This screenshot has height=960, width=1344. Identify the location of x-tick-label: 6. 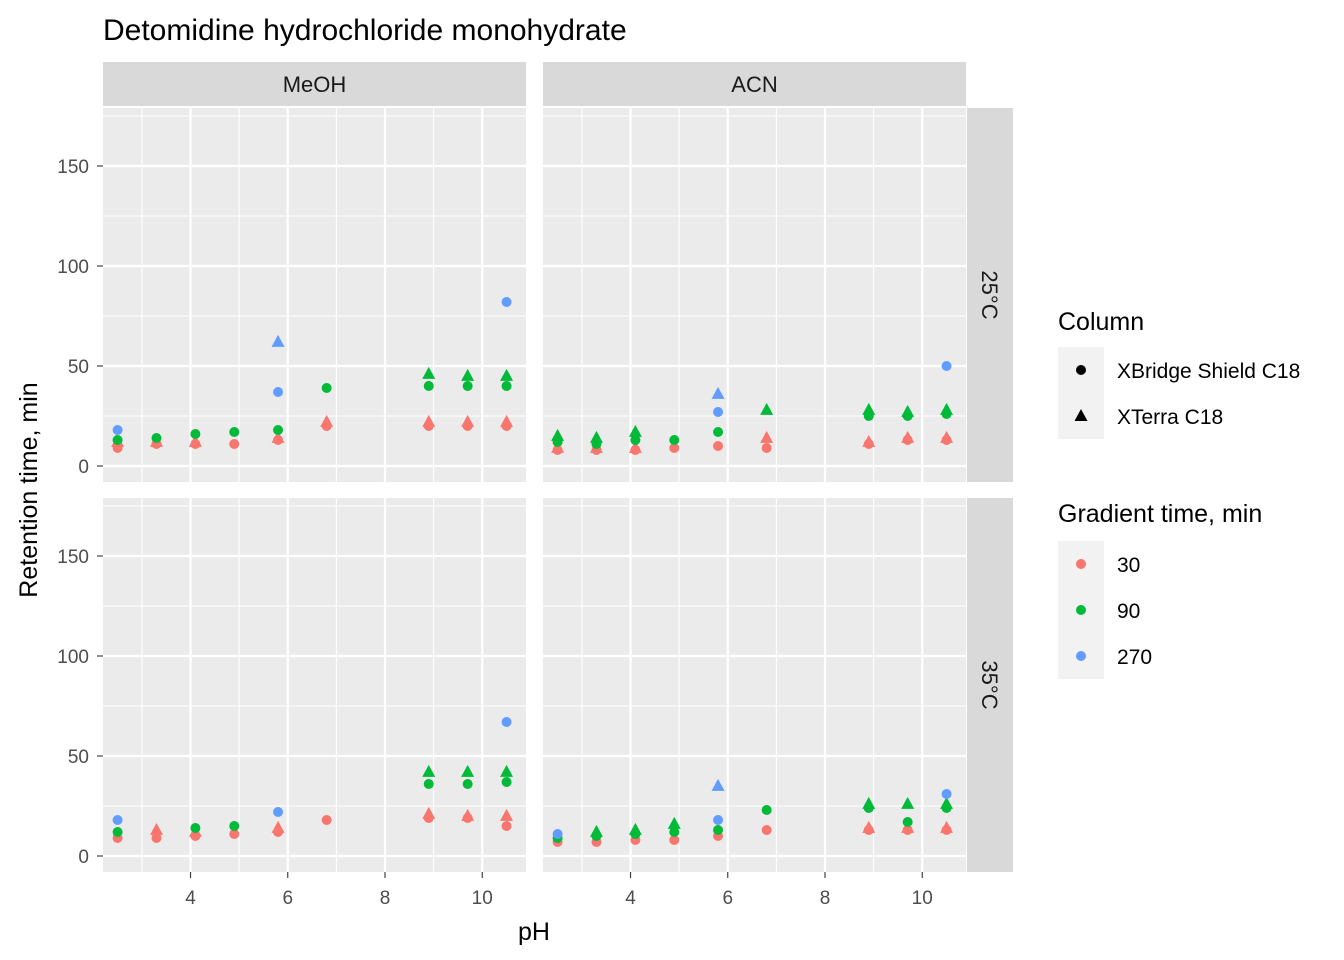
(287, 898).